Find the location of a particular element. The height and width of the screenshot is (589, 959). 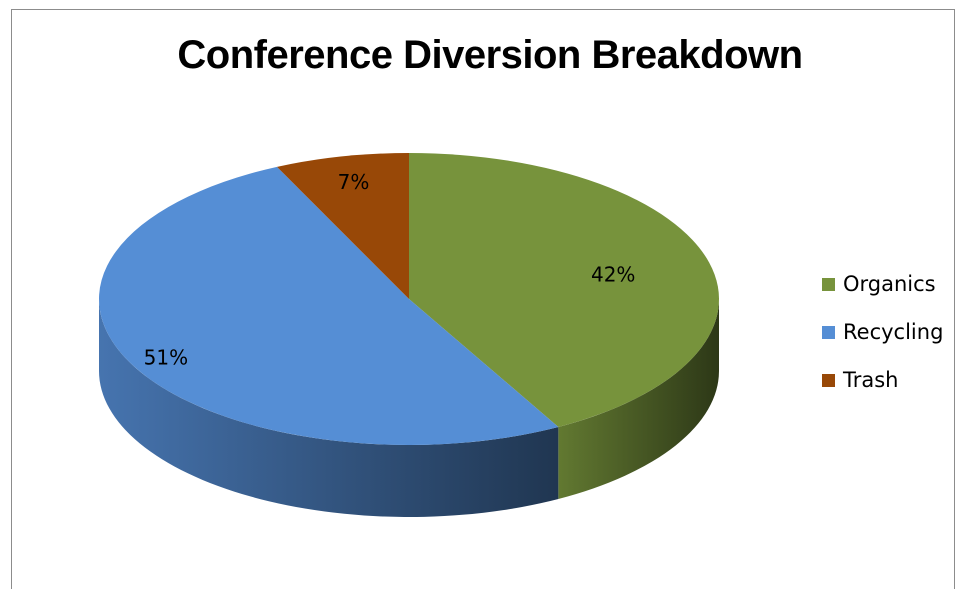

legend-swatch-organics is located at coordinates (828, 284).